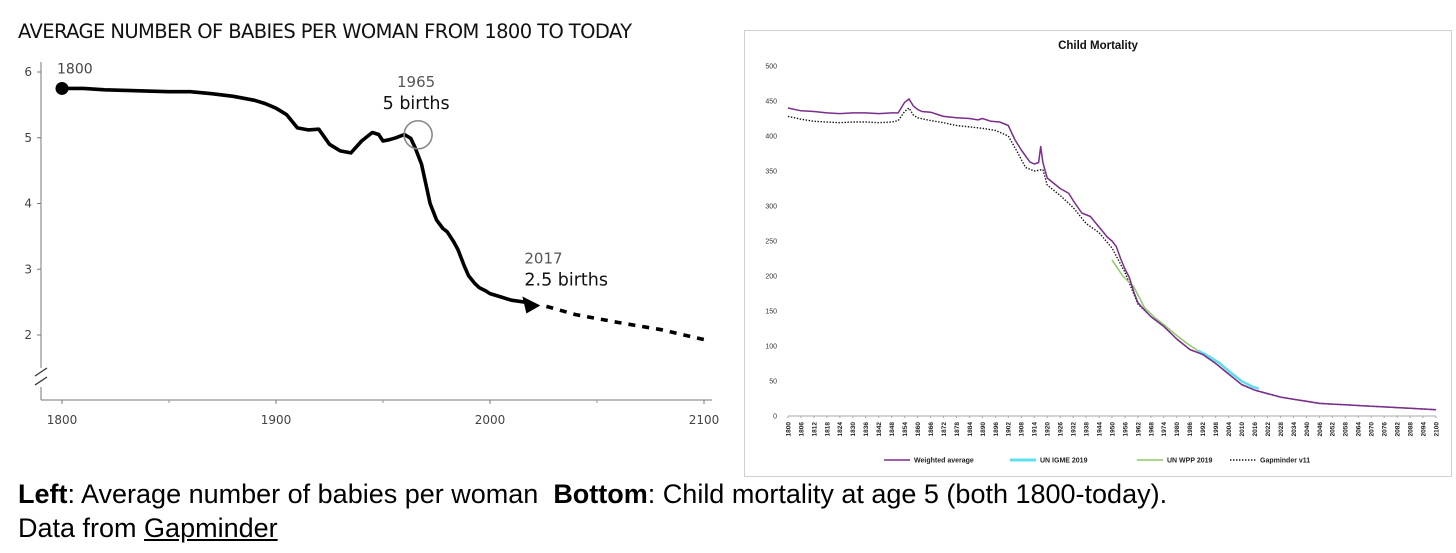  What do you see at coordinates (1307, 429) in the screenshot?
I see `x-tick-label: 2040` at bounding box center [1307, 429].